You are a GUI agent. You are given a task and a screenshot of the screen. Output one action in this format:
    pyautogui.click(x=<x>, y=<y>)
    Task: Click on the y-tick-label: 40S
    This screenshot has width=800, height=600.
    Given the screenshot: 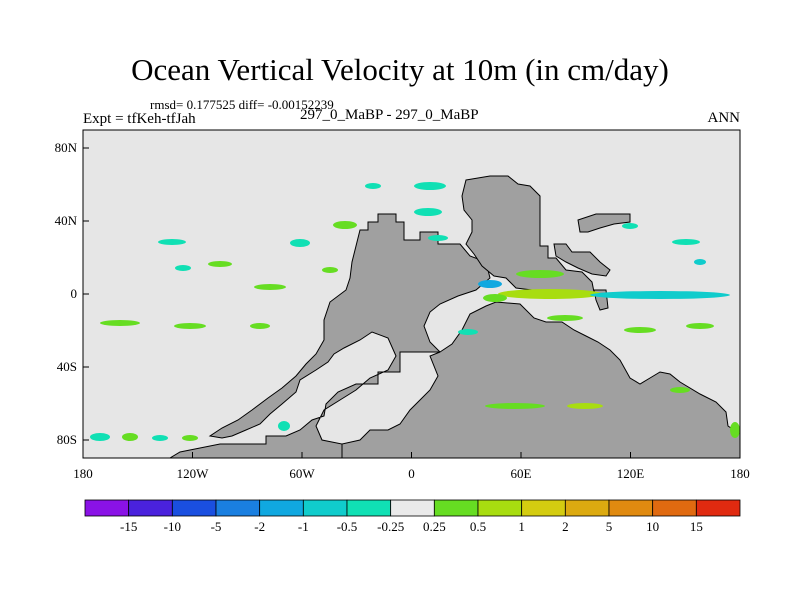 What is the action you would take?
    pyautogui.click(x=67, y=366)
    